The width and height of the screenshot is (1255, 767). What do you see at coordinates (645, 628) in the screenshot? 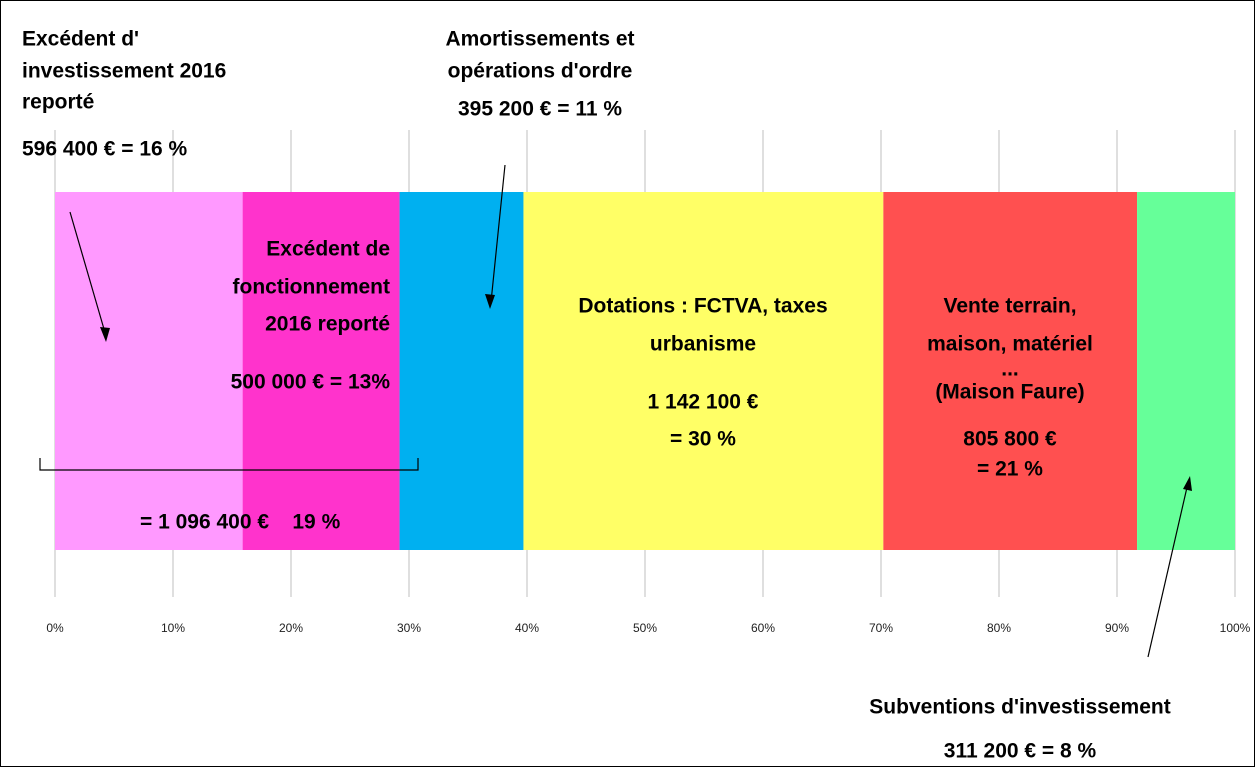
I see `x-tick-label: 50%` at bounding box center [645, 628].